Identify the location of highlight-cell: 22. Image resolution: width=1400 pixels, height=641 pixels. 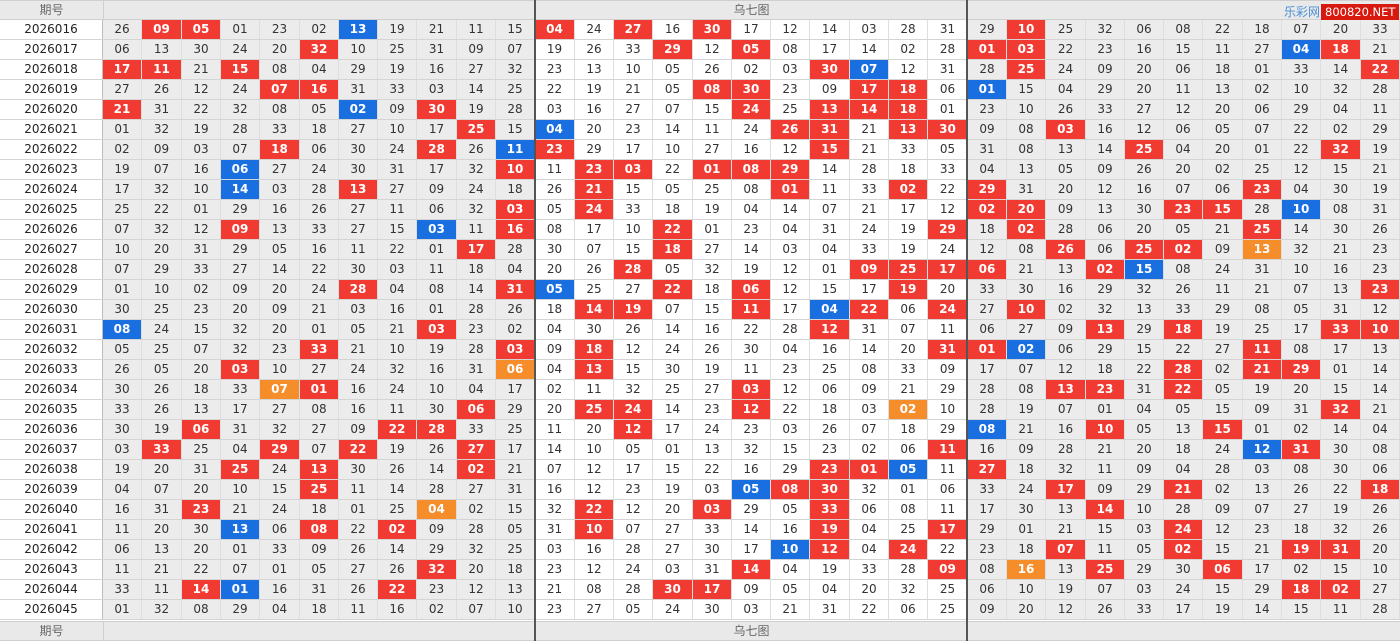
(1183, 389).